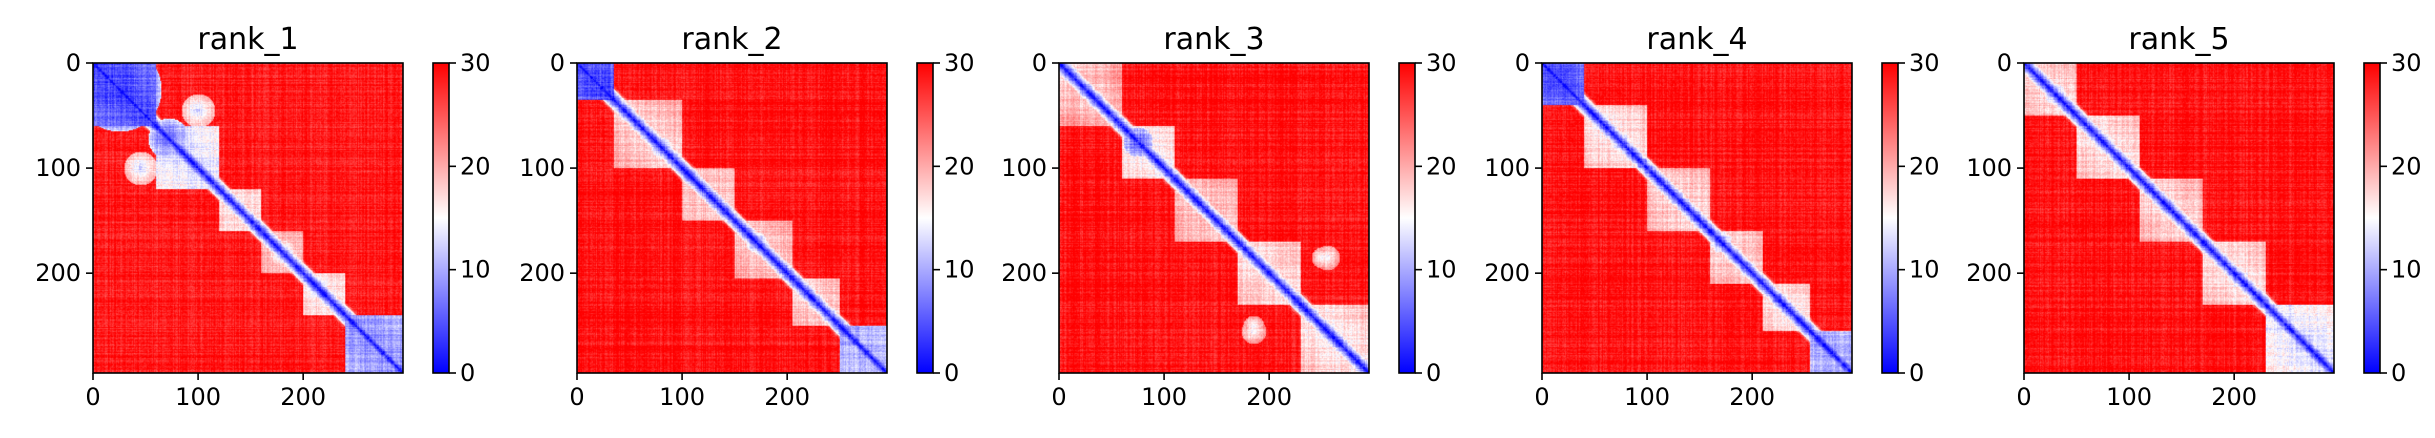  I want to click on panel-title: rank_3, so click(1213, 39).